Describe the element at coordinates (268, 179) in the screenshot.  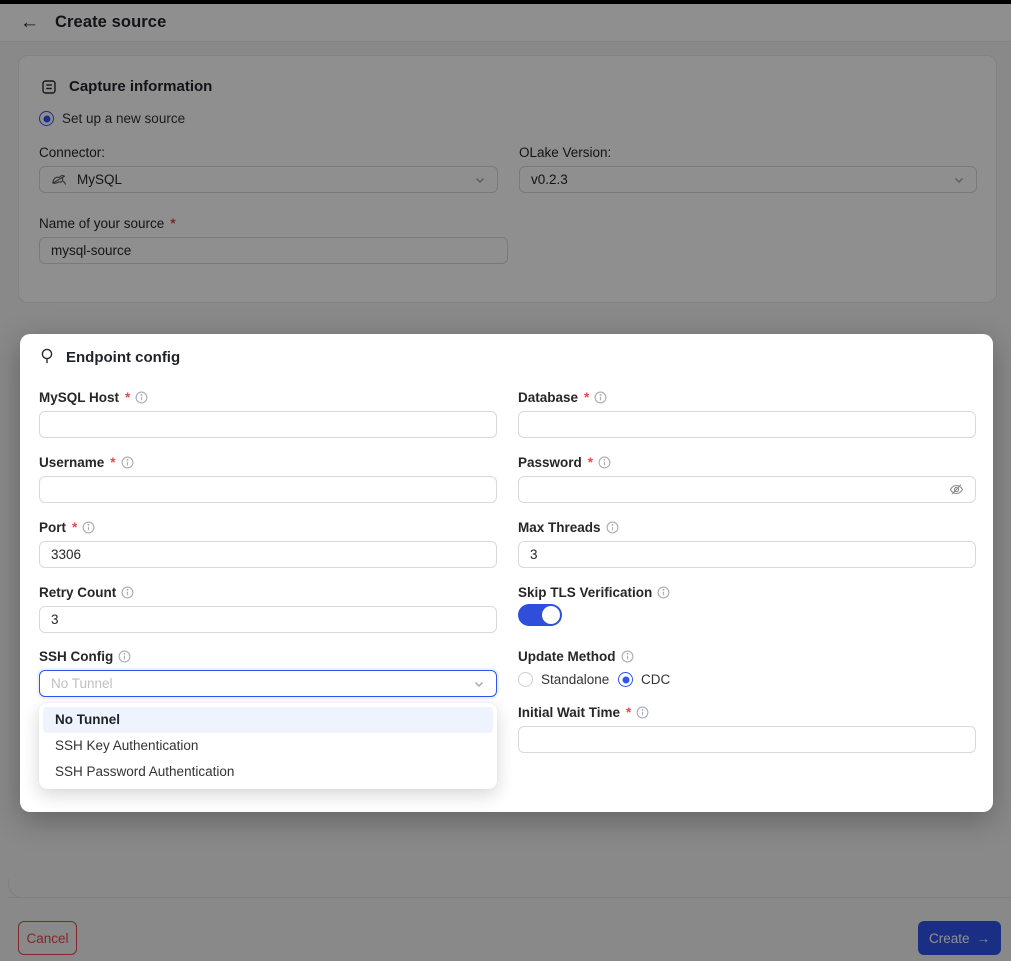
I see `connector-select: MySQL` at that location.